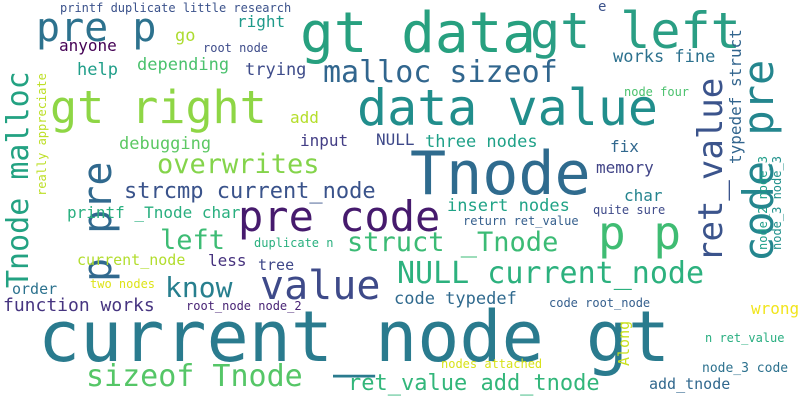 The height and width of the screenshot is (400, 800). What do you see at coordinates (35, 289) in the screenshot?
I see `word-order: order` at bounding box center [35, 289].